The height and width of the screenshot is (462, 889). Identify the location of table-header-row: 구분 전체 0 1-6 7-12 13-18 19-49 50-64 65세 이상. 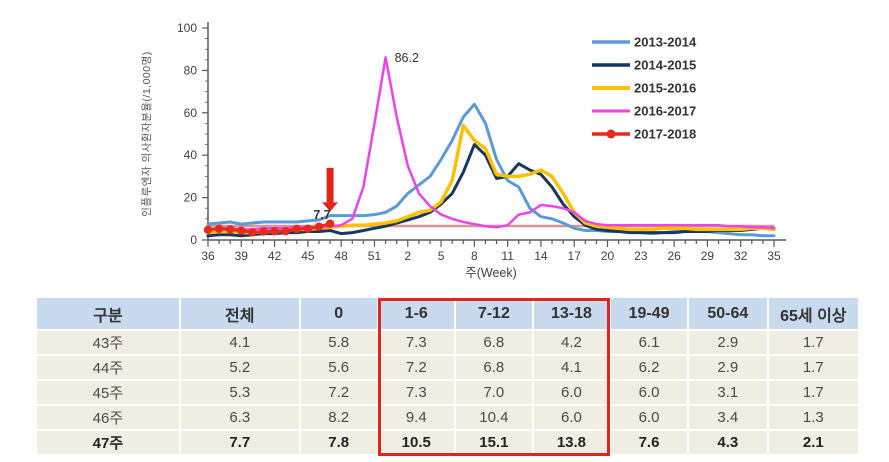
(447, 314).